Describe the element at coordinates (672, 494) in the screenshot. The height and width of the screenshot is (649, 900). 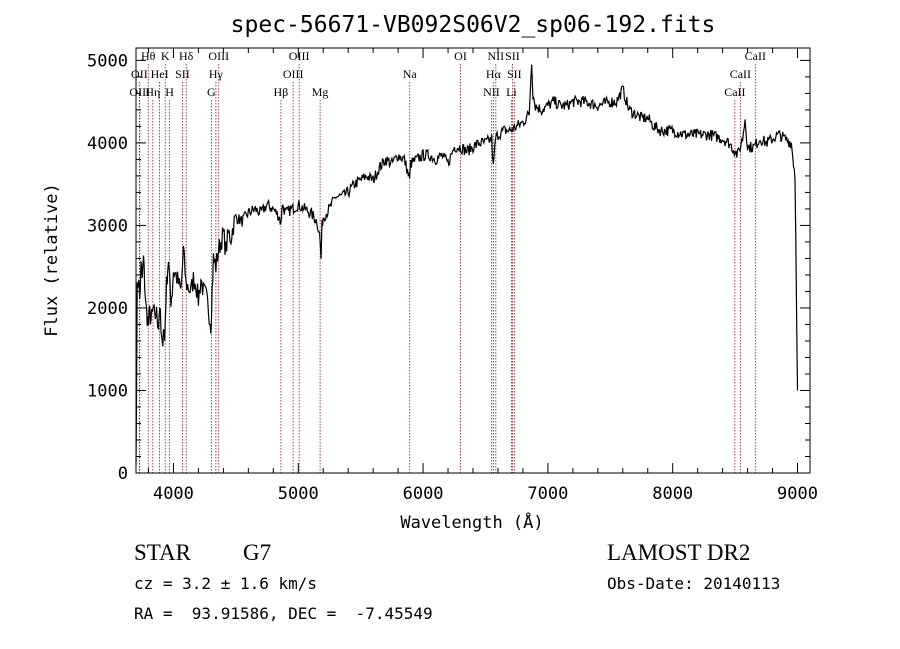
I see `x-tick-label-8000: 8000` at that location.